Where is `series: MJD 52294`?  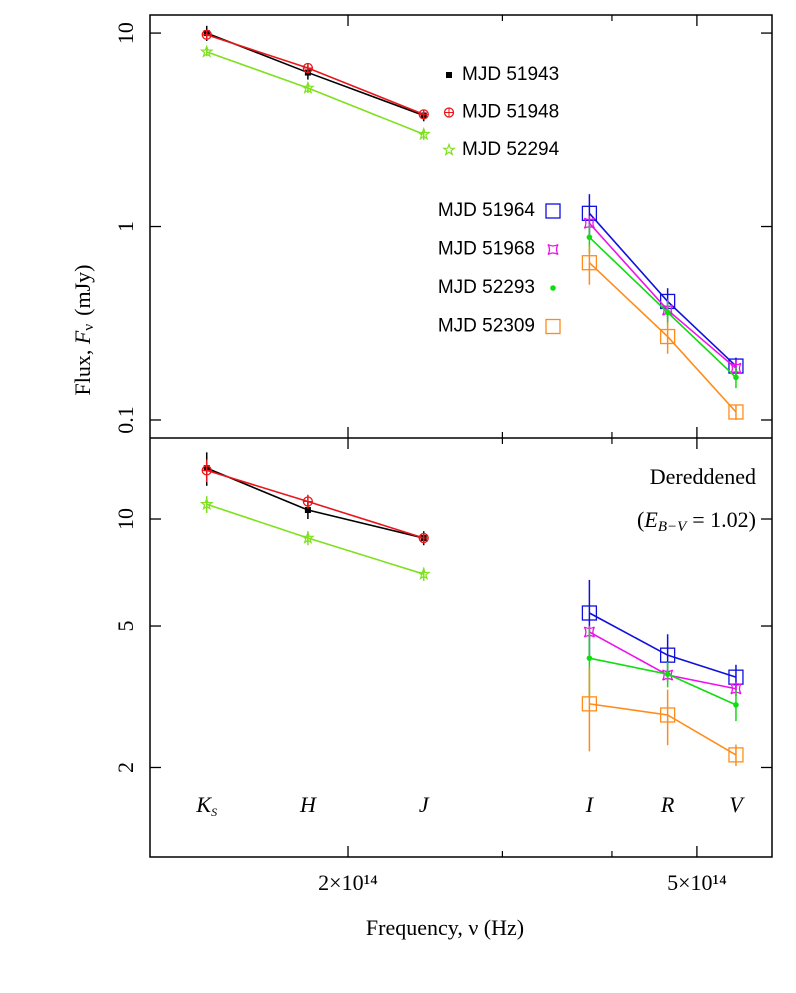
series: MJD 52294 is located at coordinates (379, 102).